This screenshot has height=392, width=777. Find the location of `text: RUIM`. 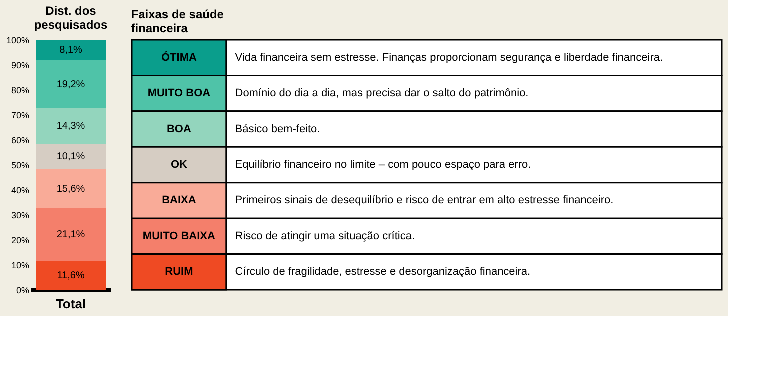

text: RUIM is located at coordinates (179, 272).